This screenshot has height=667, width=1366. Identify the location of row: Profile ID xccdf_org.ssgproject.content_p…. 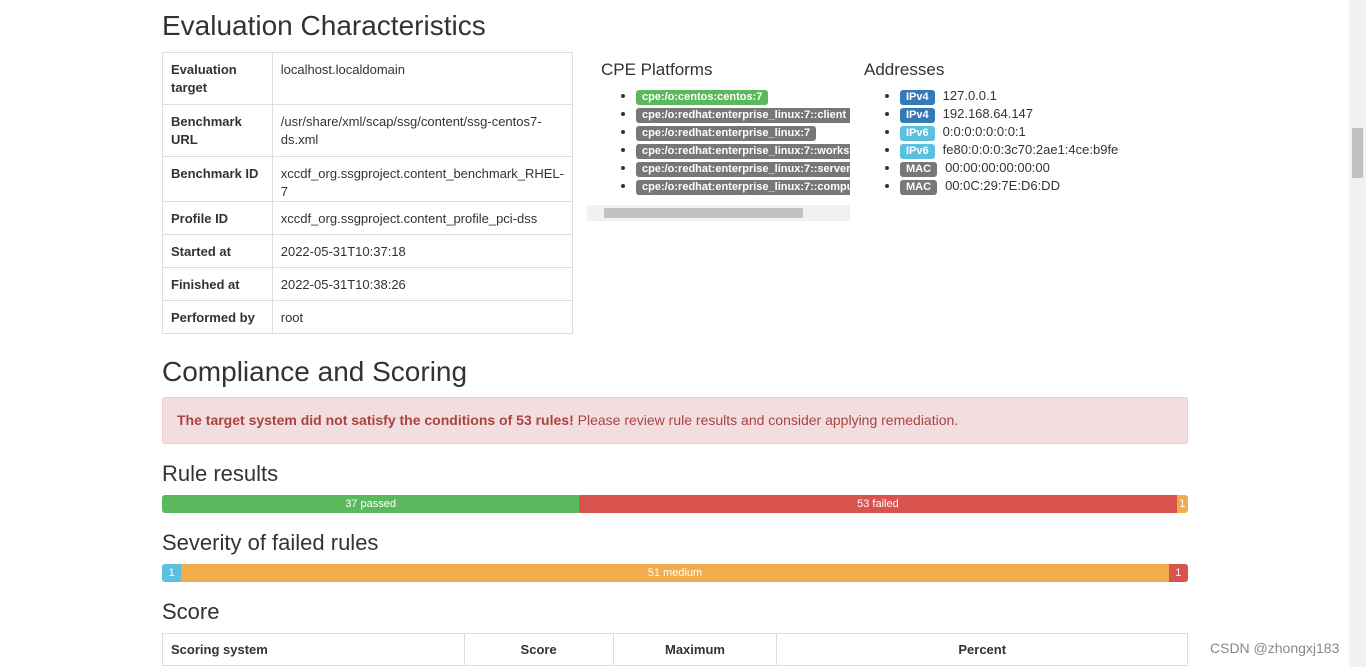
(368, 218).